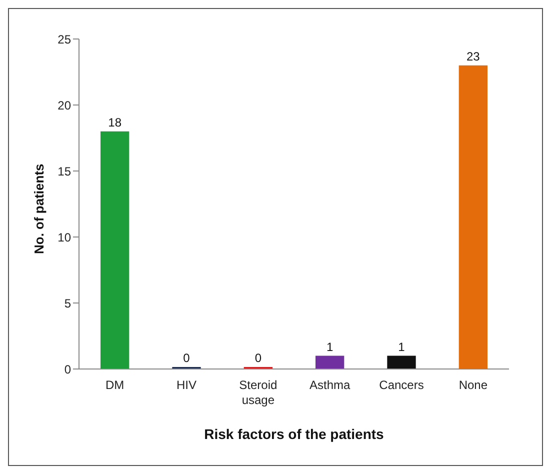 This screenshot has width=551, height=474. I want to click on data-label: 18, so click(115, 122).